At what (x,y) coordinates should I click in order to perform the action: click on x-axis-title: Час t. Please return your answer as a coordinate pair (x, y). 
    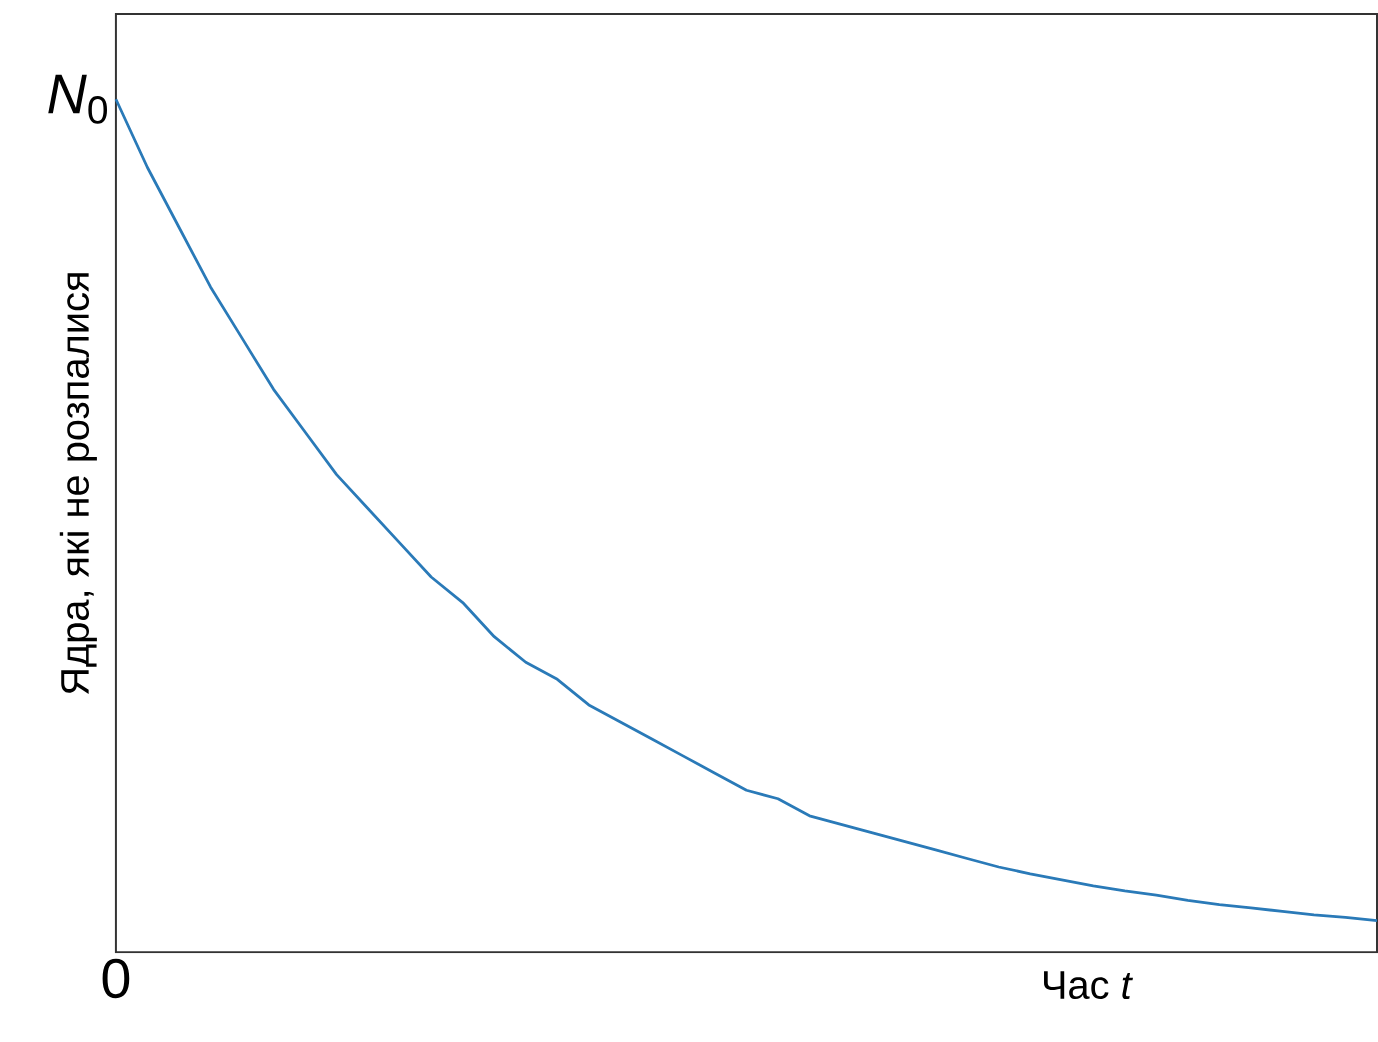
    Looking at the image, I should click on (1088, 985).